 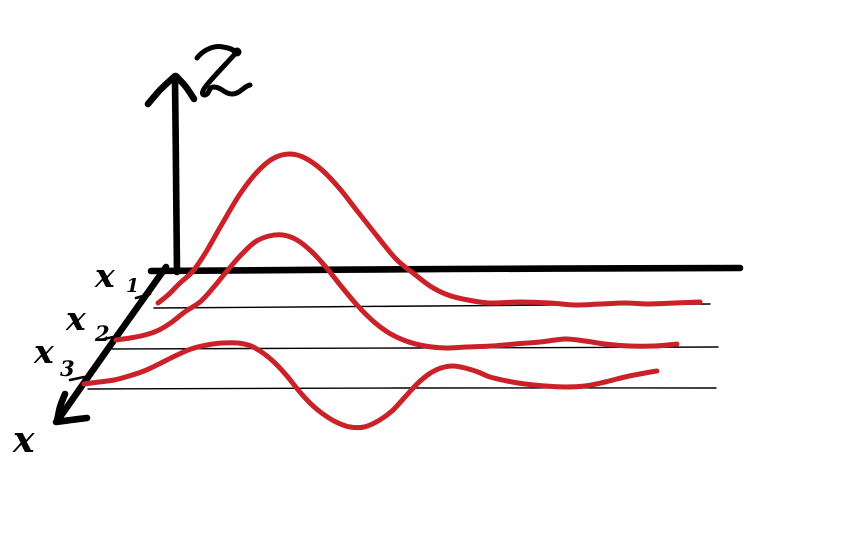 I want to click on x1-label-base: x, so click(x=104, y=275).